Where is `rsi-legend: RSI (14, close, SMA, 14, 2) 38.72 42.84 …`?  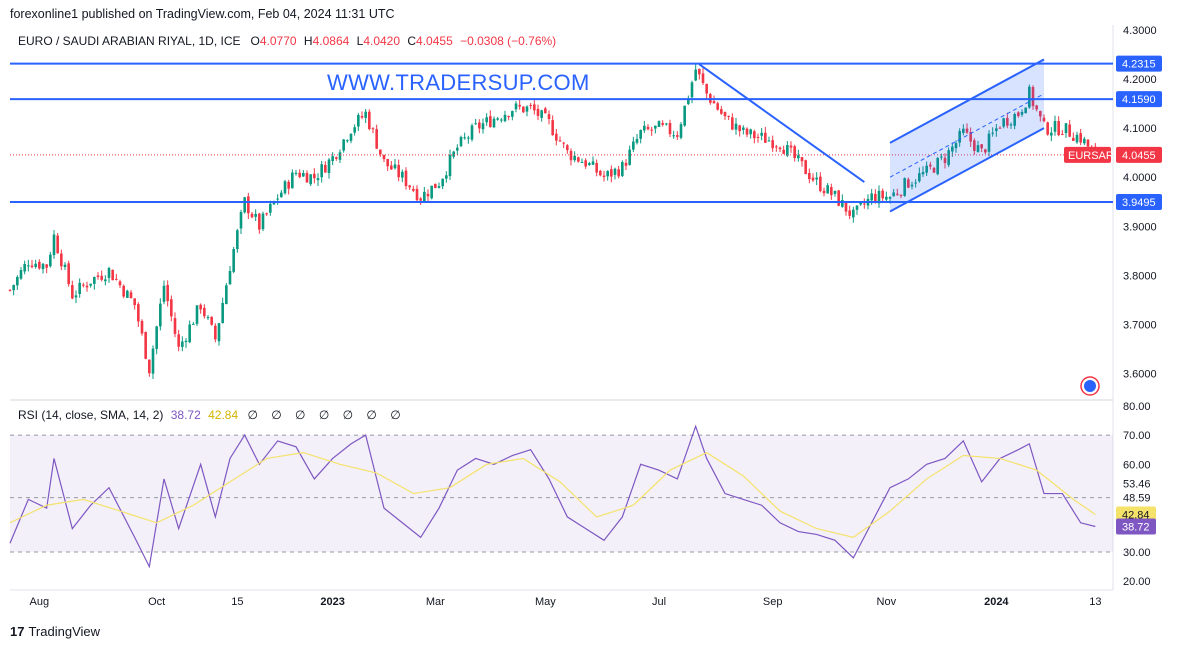
rsi-legend: RSI (14, close, SMA, 14, 2) 38.72 42.84 … is located at coordinates (212, 415).